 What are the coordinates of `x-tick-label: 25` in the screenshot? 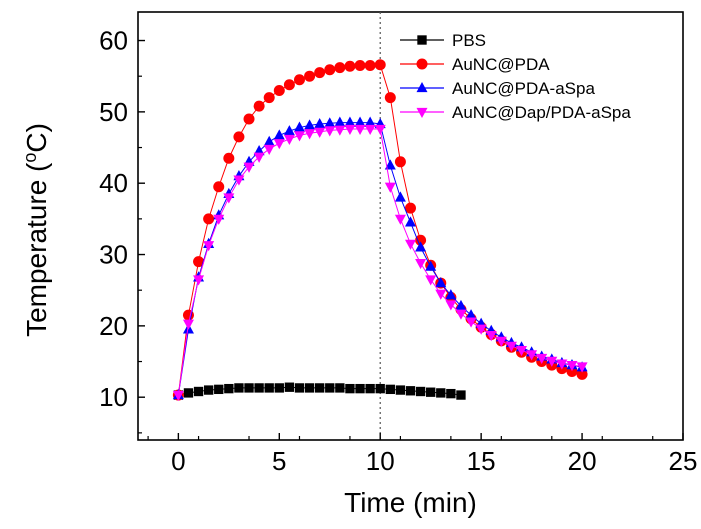 It's located at (683, 461).